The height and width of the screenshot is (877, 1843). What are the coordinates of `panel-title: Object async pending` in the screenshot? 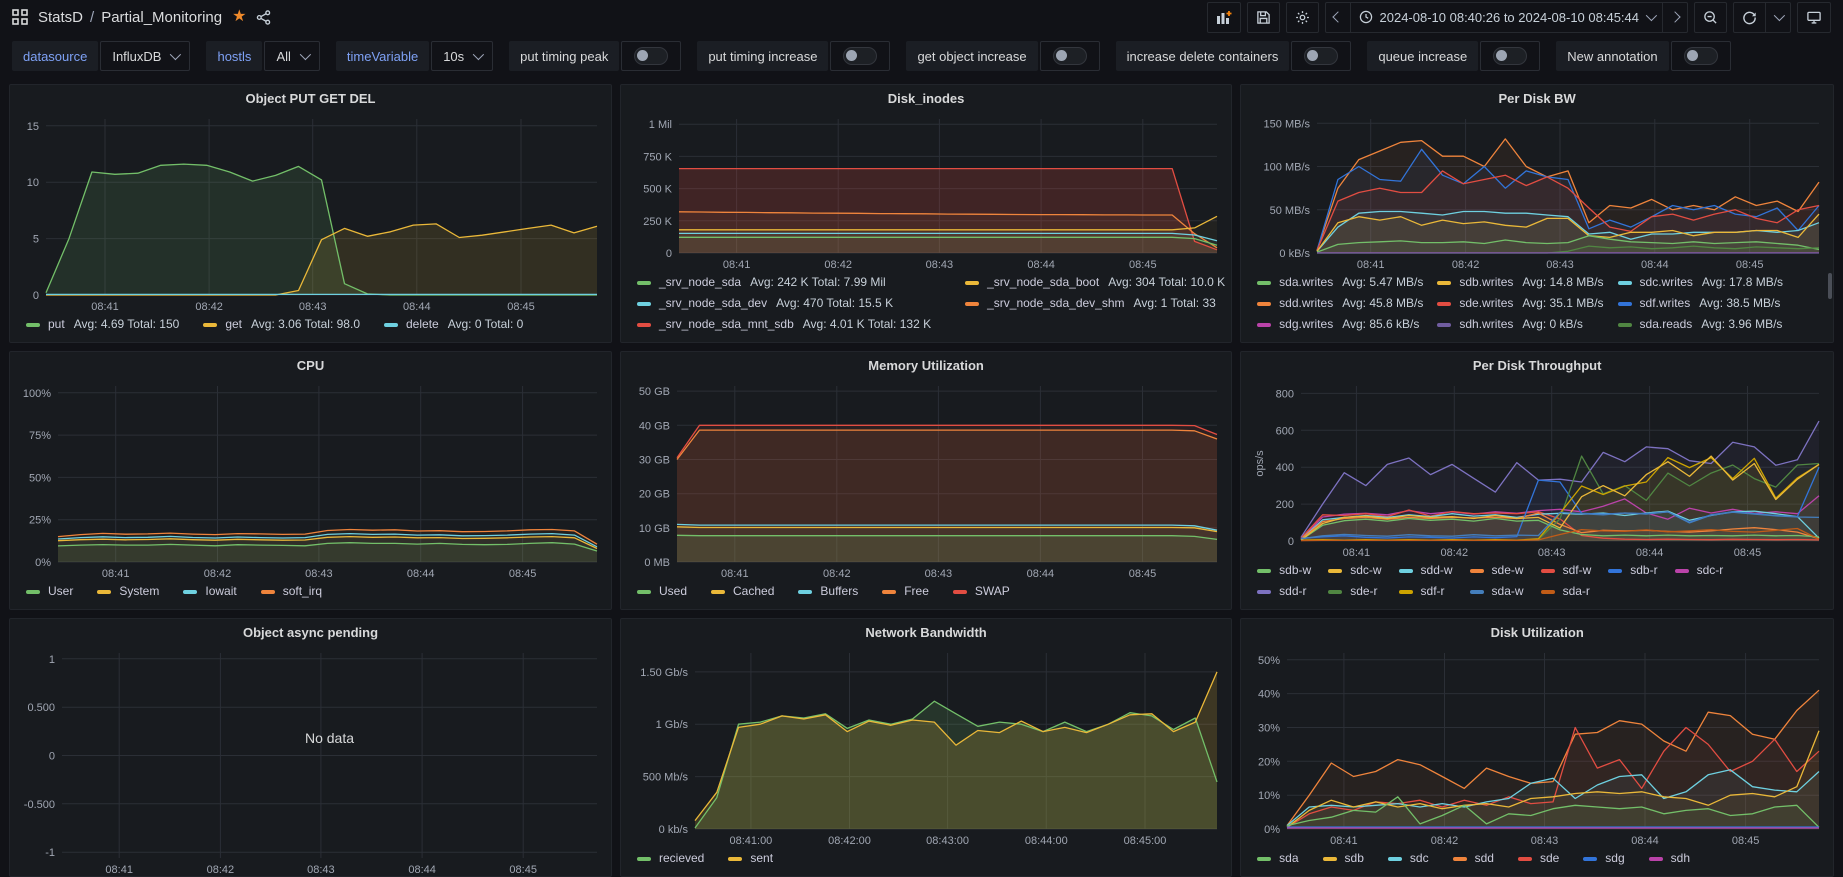 It's located at (310, 632).